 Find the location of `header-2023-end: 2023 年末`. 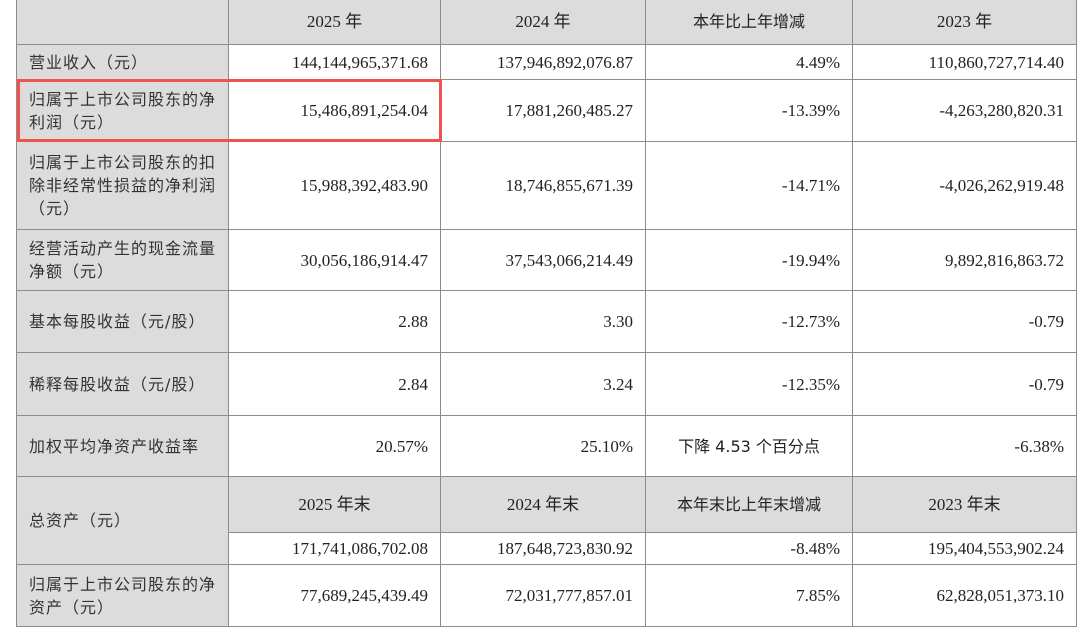

header-2023-end: 2023 年末 is located at coordinates (964, 504).